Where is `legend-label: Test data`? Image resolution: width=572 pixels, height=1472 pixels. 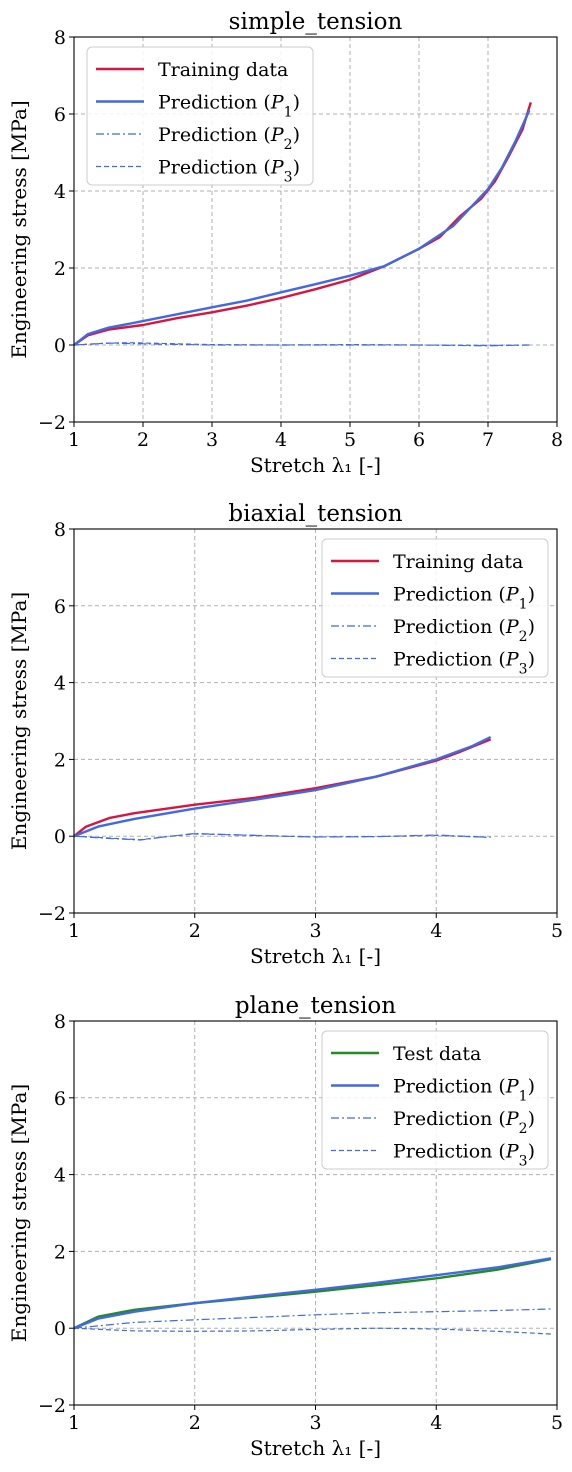
legend-label: Test data is located at coordinates (437, 1054).